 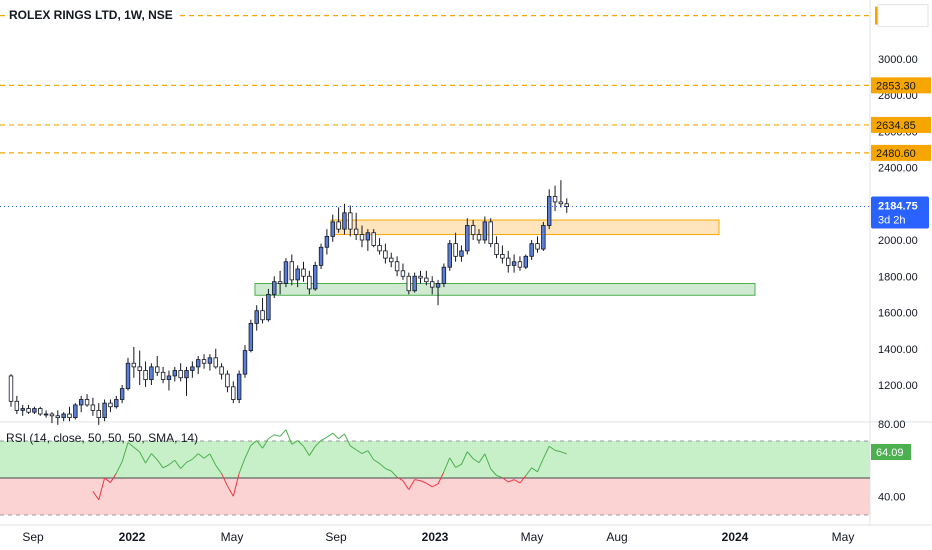 I want to click on current-price-badge, so click(x=900, y=212).